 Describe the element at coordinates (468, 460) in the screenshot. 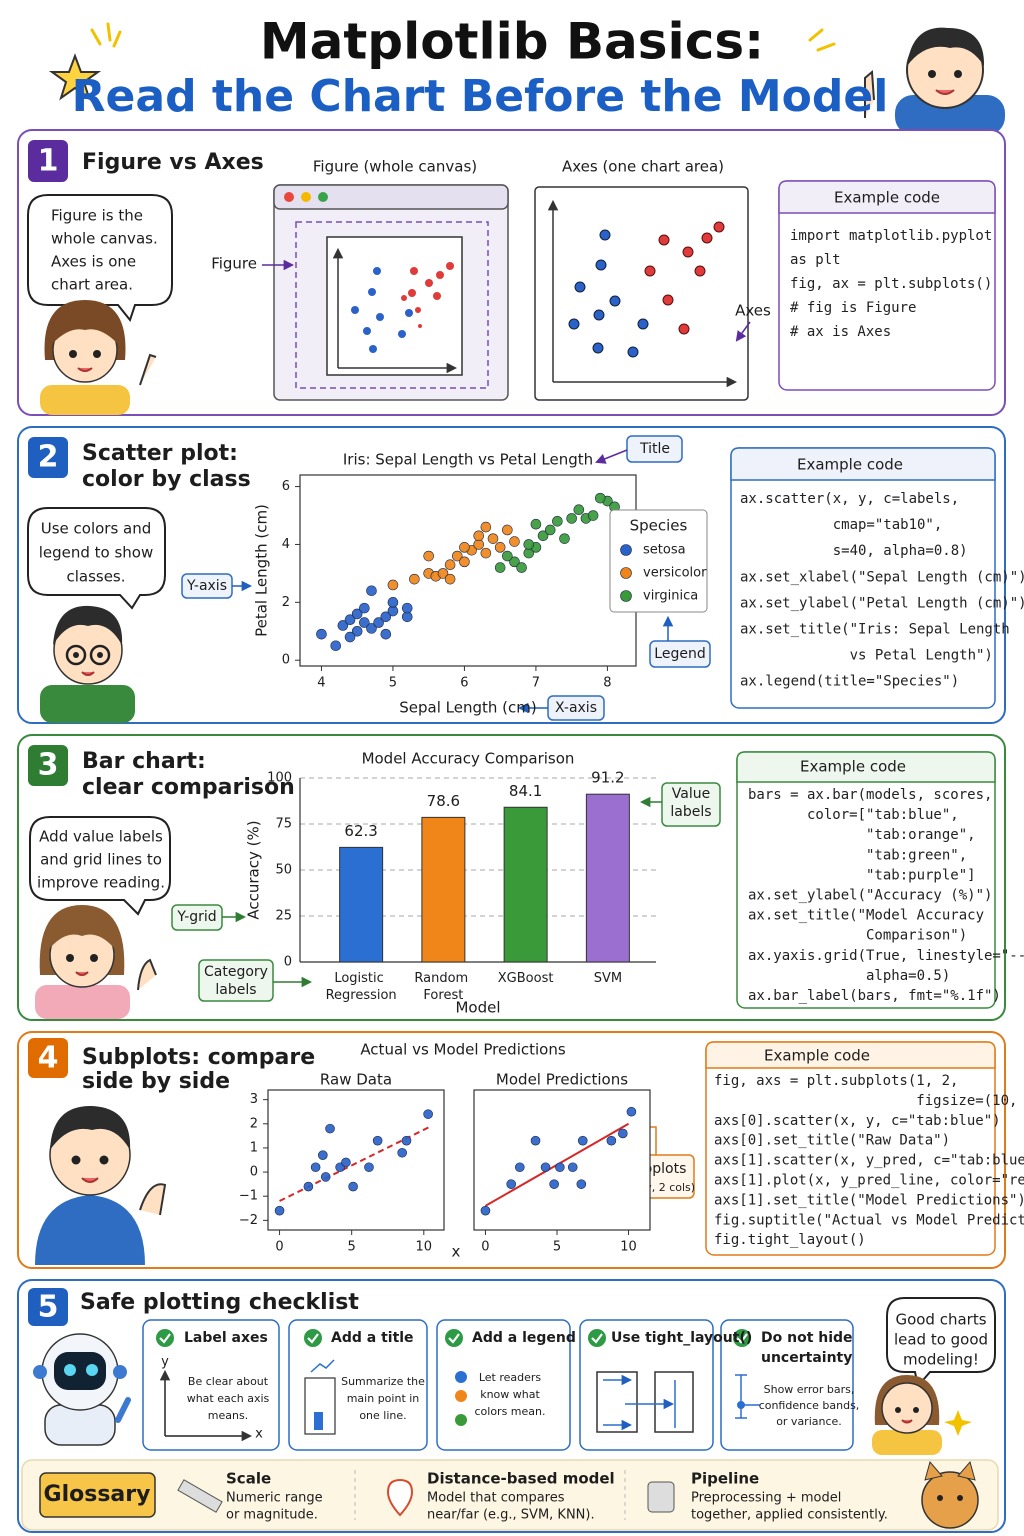

I see `chart-title: Iris: Sepal Length vs Petal Length` at that location.